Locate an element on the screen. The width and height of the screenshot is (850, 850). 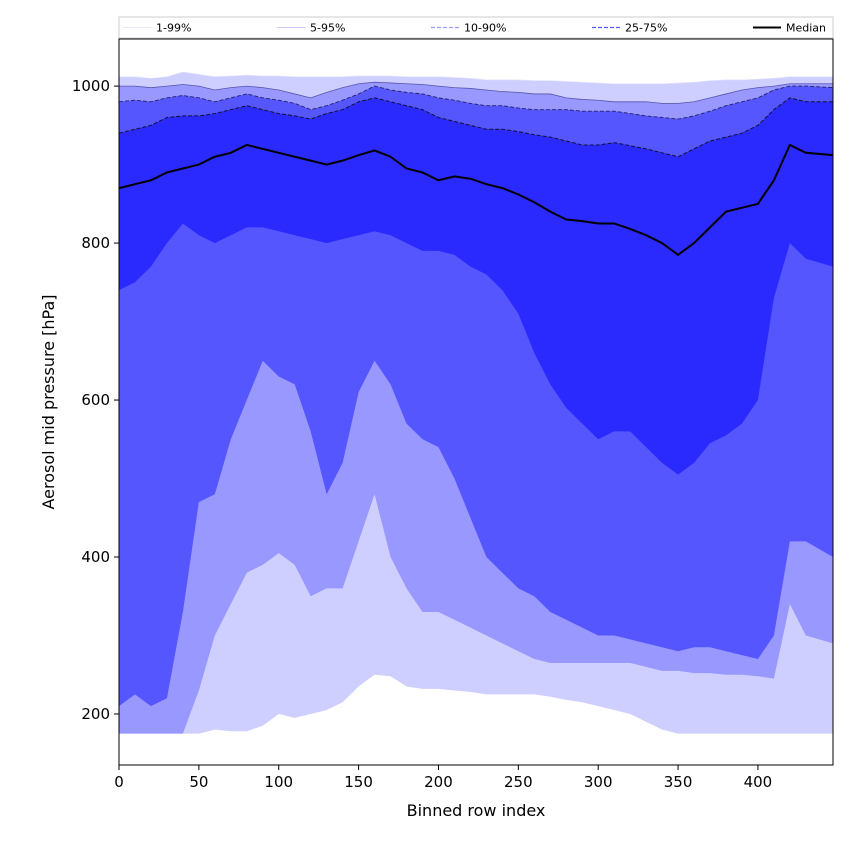
x-tick-label: 200 is located at coordinates (438, 782).